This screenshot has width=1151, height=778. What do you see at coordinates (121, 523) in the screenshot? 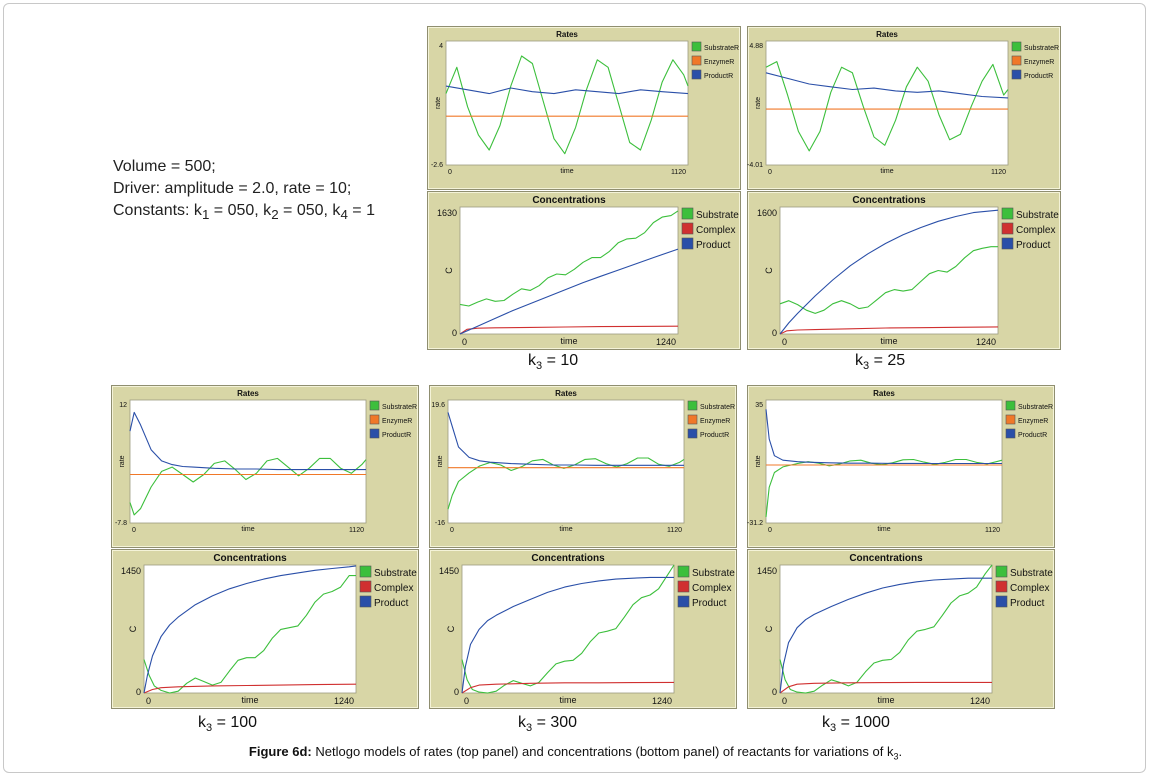
I see `y-tick-min: -7.8` at bounding box center [121, 523].